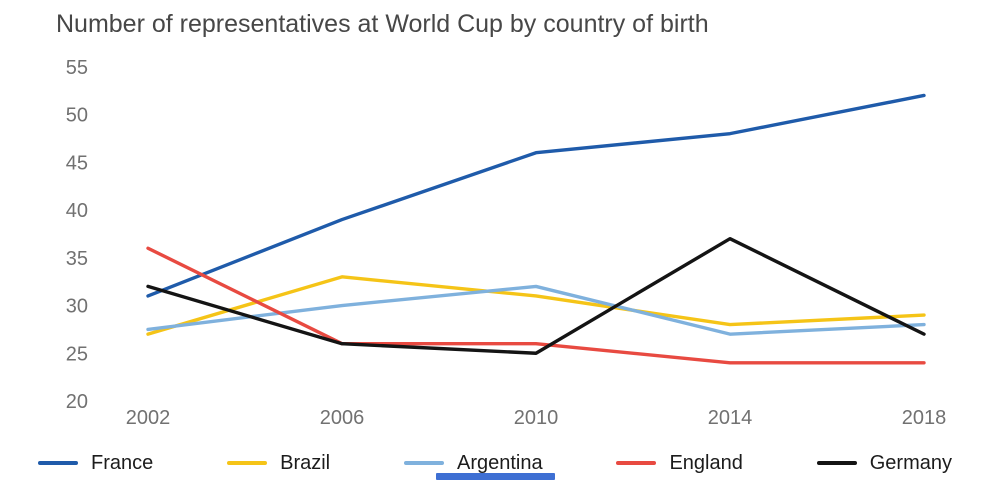 The height and width of the screenshot is (480, 992). What do you see at coordinates (536, 310) in the screenshot?
I see `series-line-argentina` at bounding box center [536, 310].